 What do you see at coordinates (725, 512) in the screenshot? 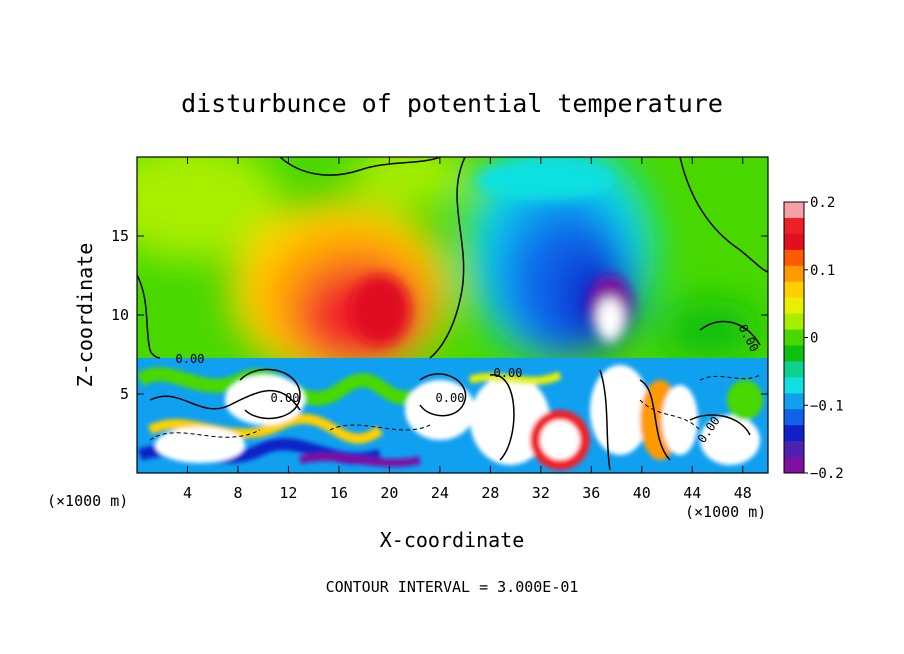
I see `x-unit-label-right: (×1000 m)` at bounding box center [725, 512].